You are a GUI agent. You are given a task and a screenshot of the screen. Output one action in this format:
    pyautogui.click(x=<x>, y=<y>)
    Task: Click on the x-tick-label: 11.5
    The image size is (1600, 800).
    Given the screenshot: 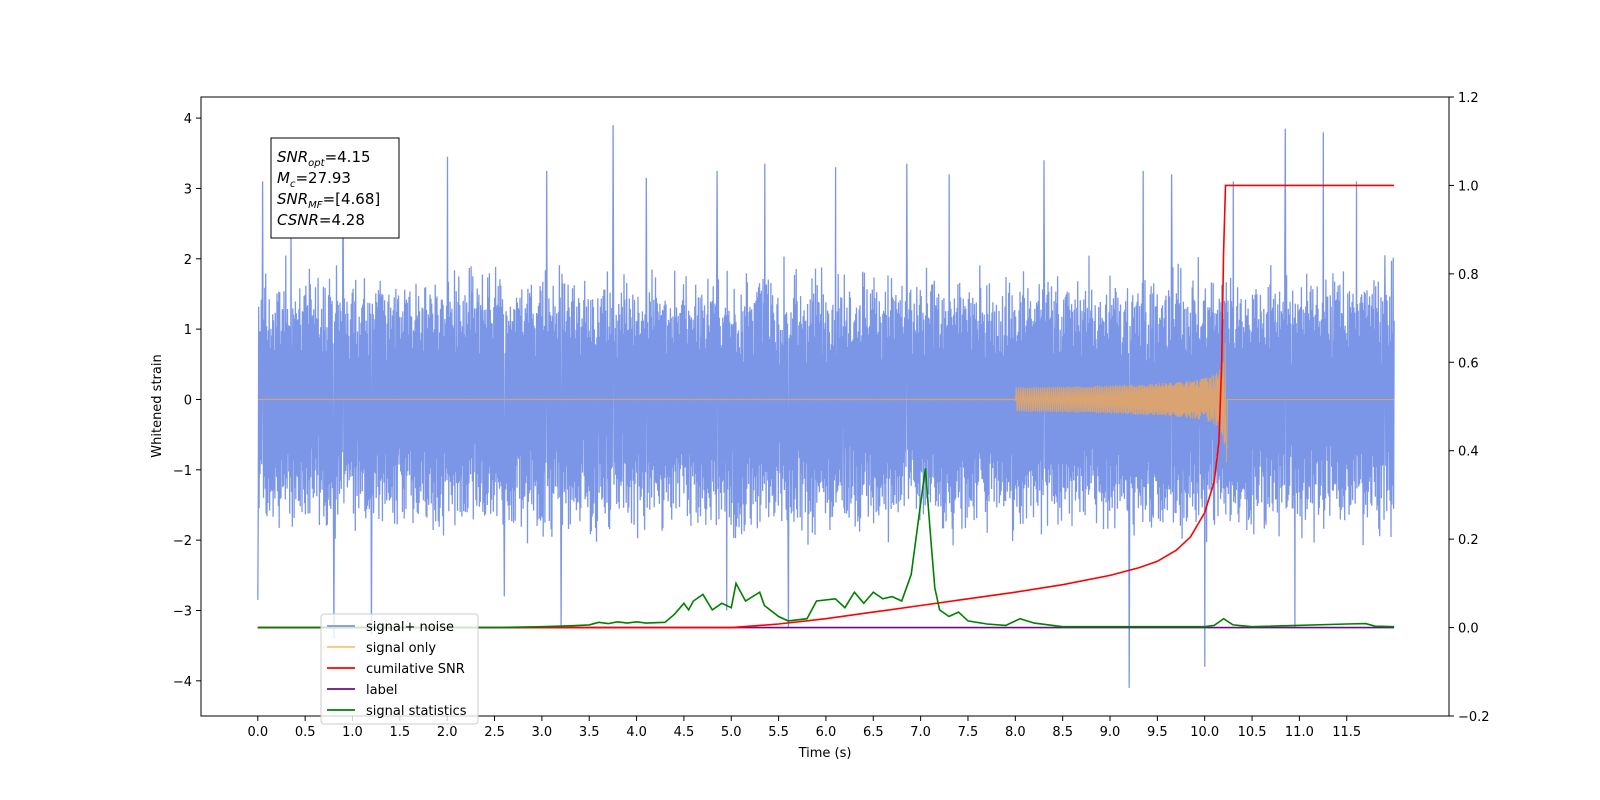 What is the action you would take?
    pyautogui.click(x=1346, y=732)
    